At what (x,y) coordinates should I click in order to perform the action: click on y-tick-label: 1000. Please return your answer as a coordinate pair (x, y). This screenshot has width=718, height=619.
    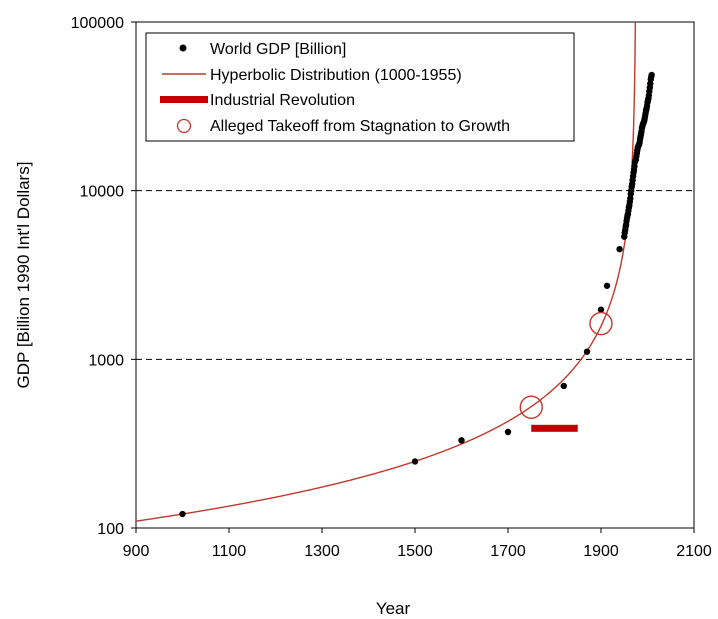
    Looking at the image, I should click on (106, 360).